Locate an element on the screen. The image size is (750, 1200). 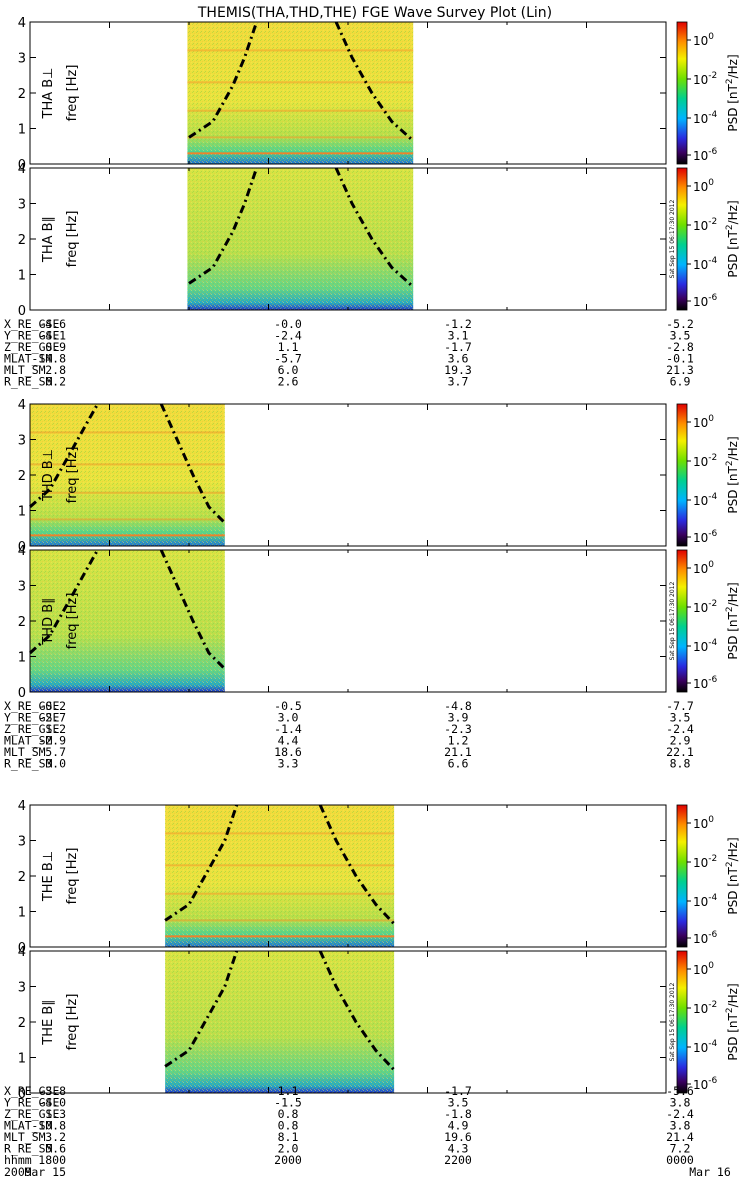
ephemeris-value: 6.9 is located at coordinates (680, 382).